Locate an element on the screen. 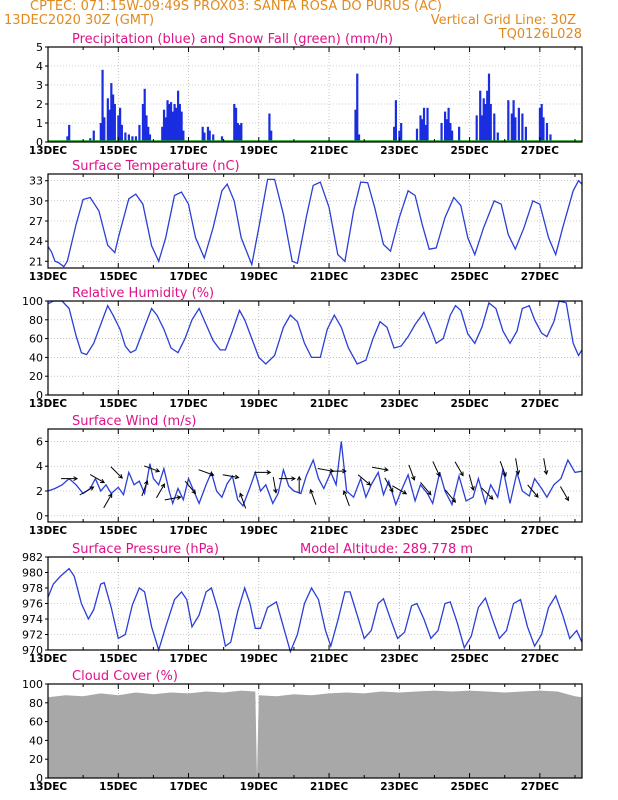 Image resolution: width=618 pixels, height=800 pixels. y-tick-label: 80 is located at coordinates (36, 320).